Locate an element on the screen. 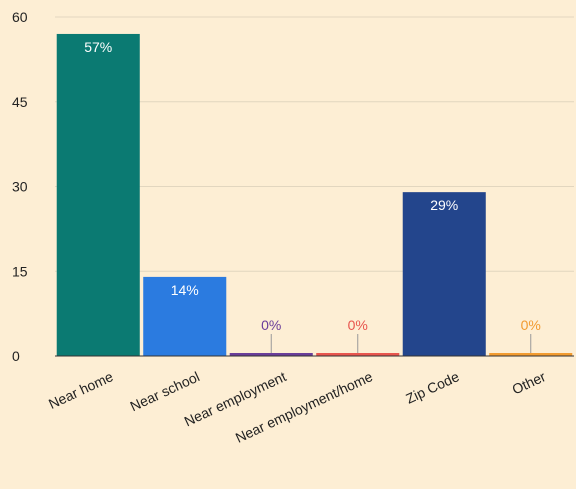 Image resolution: width=576 pixels, height=489 pixels. x-tick-label: Other is located at coordinates (529, 382).